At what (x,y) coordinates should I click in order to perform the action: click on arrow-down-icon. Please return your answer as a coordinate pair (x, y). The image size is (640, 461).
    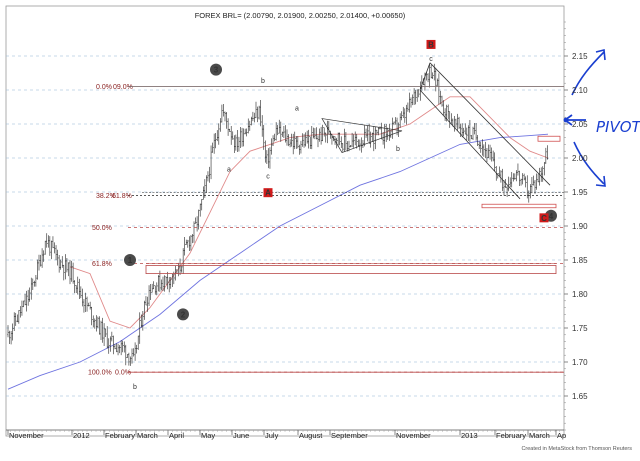
    Looking at the image, I should click on (589, 163).